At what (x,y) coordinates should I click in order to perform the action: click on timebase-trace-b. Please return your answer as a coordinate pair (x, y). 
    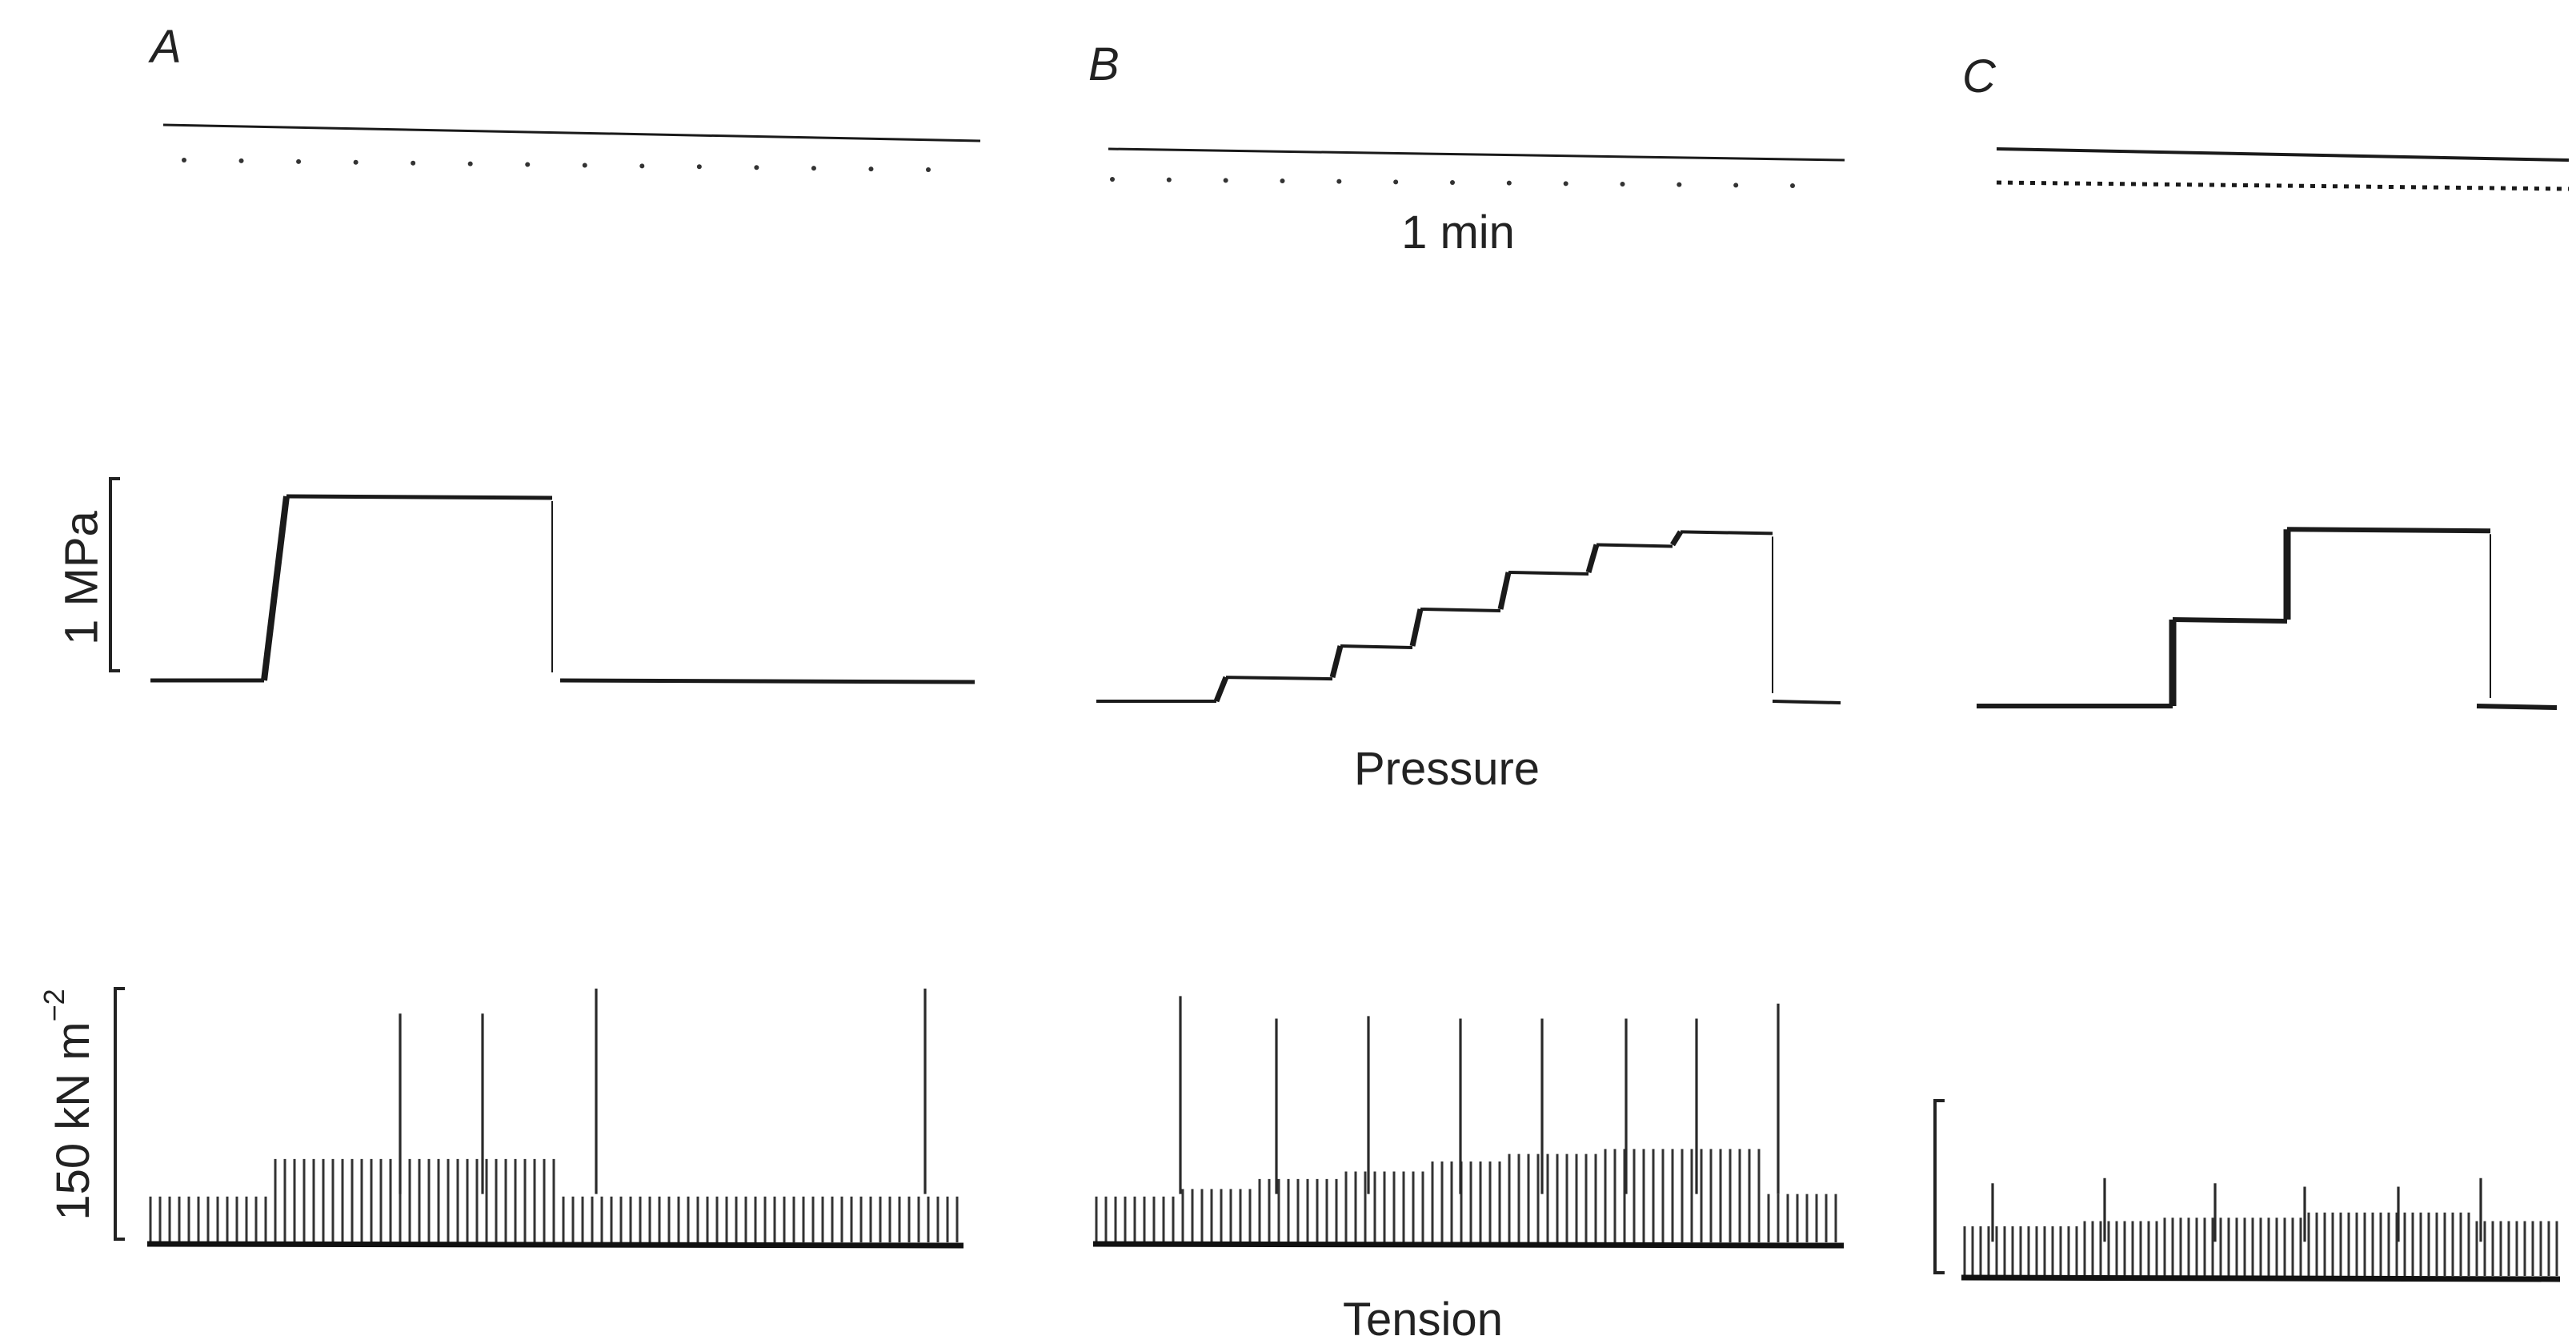
    Looking at the image, I should click on (1476, 167).